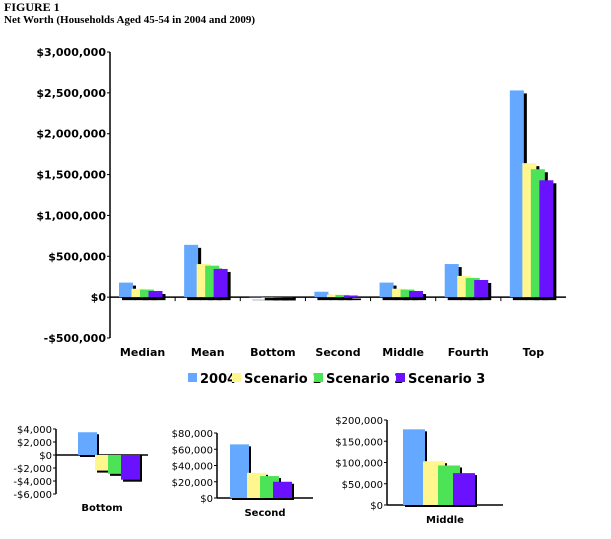  What do you see at coordinates (282, 379) in the screenshot?
I see `legend-label: Scenario 1` at bounding box center [282, 379].